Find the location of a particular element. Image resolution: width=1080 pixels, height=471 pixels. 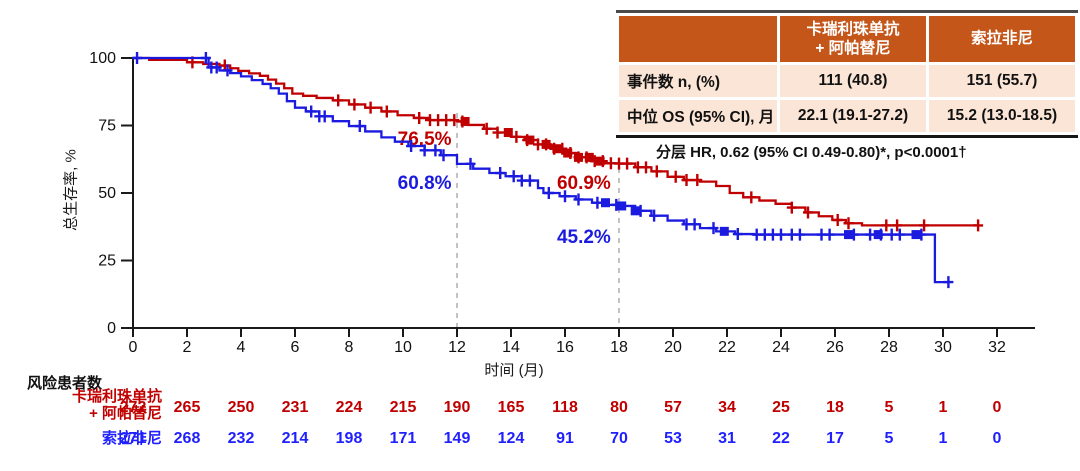

summary-header-arm1: 卡瑞利珠单抗 + 阿帕替尼 is located at coordinates (853, 39).